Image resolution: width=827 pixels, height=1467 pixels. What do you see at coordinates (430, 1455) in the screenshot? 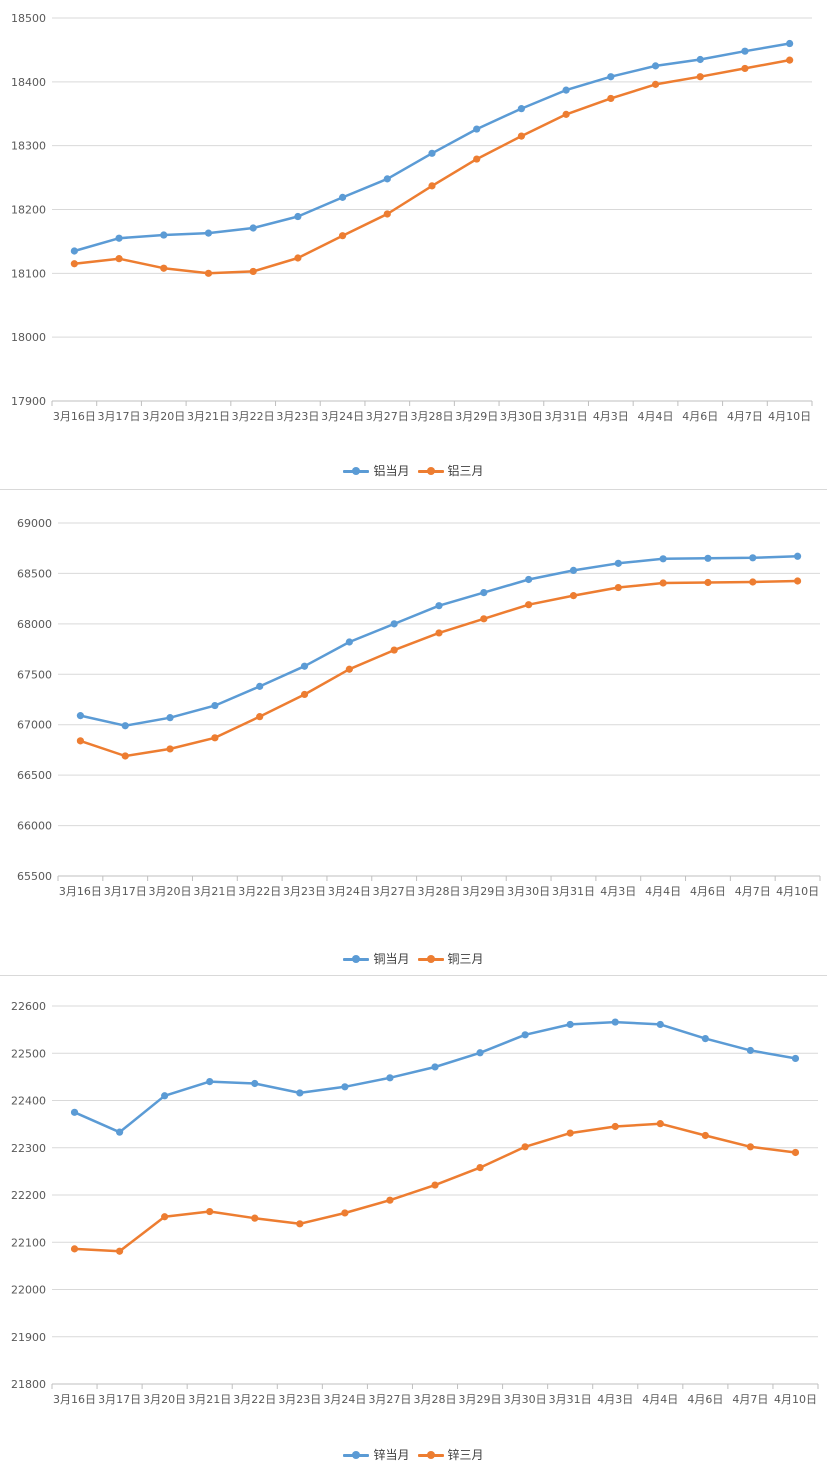
I see `legend-swatch-orange` at bounding box center [430, 1455].